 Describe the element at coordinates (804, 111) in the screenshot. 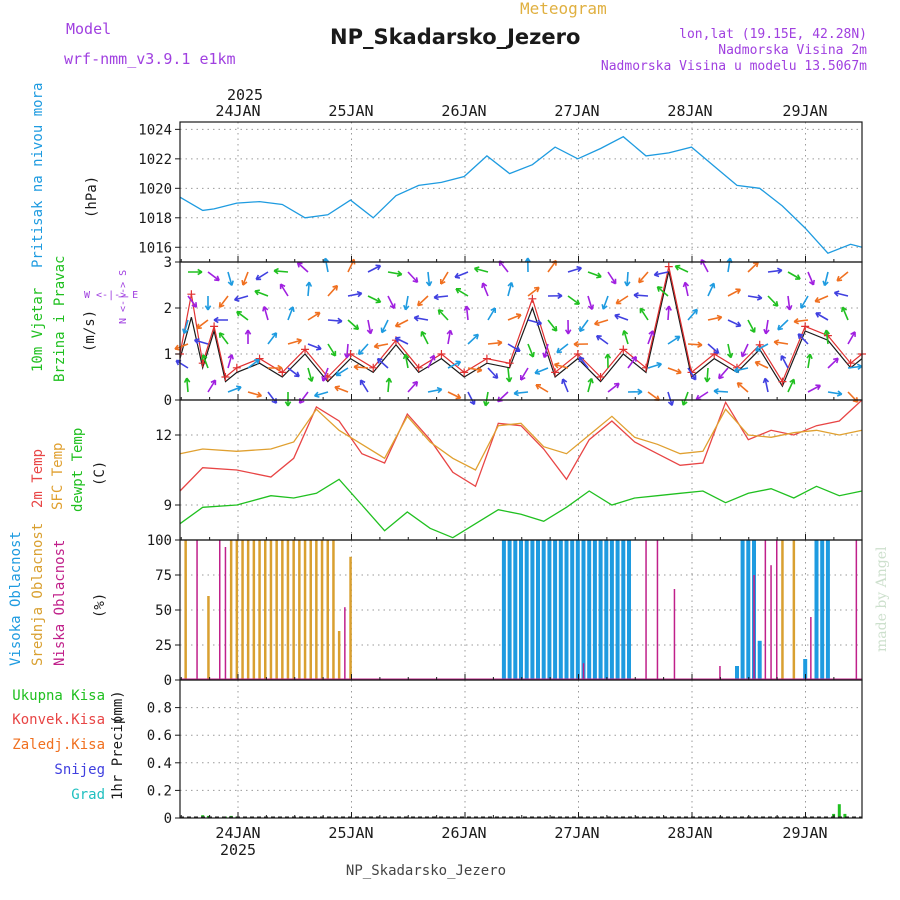

I see `top-day-label: 29JAN` at that location.